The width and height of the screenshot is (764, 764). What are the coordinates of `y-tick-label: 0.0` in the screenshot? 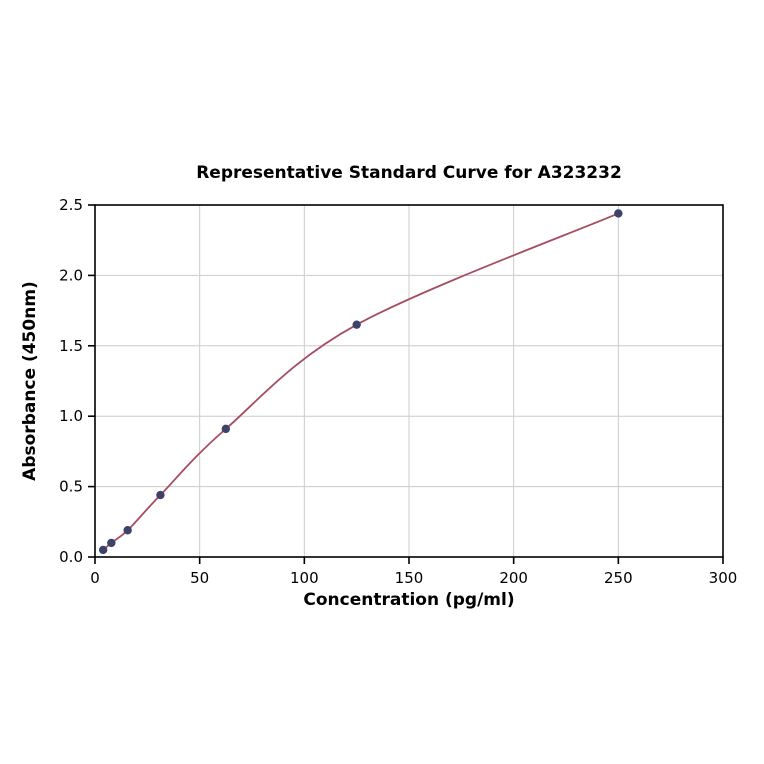 It's located at (71, 557).